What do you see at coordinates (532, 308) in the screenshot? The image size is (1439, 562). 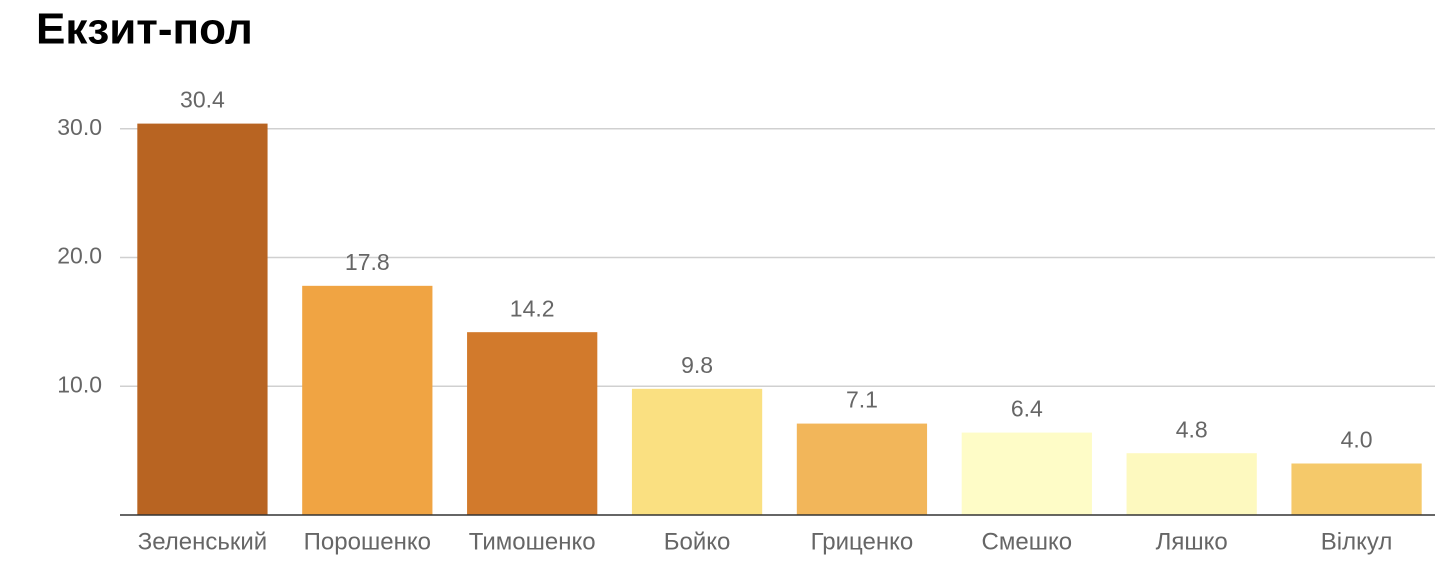 I see `value-label: 14.2` at bounding box center [532, 308].